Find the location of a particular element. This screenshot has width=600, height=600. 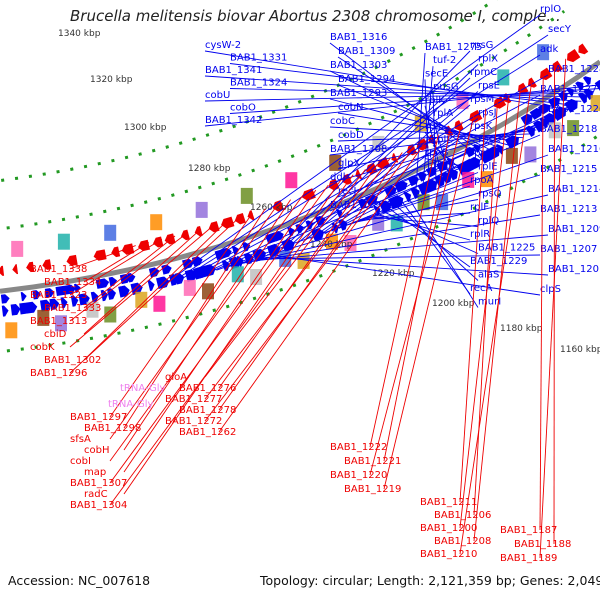

forward-gene-label: cobU is located at coordinates (217, 95).